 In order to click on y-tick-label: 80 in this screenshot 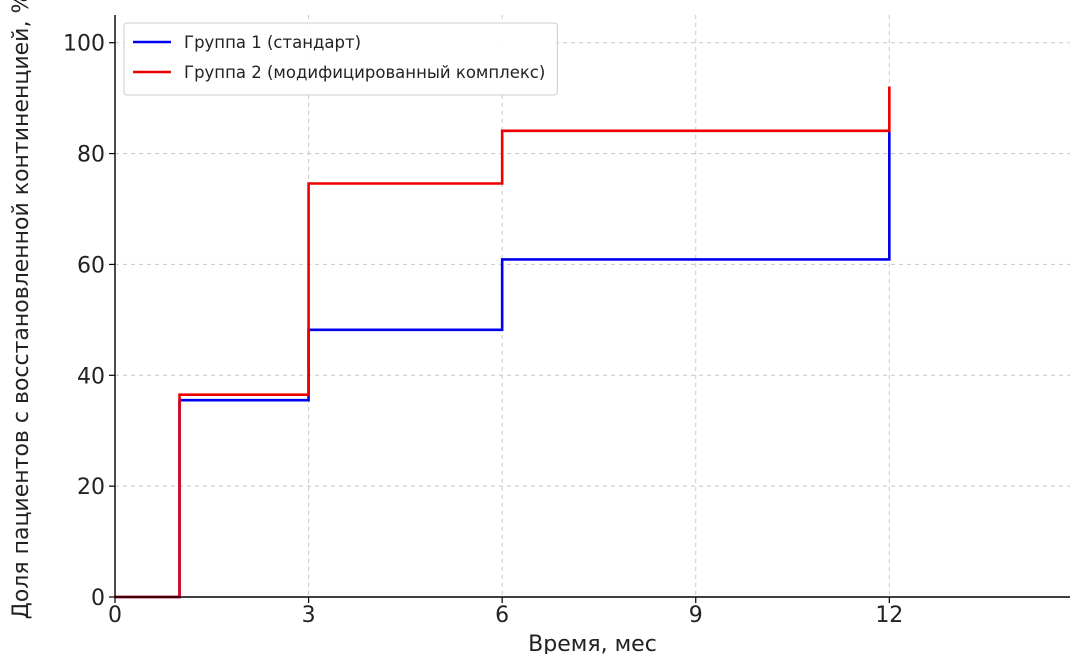, I will do `click(91, 155)`.